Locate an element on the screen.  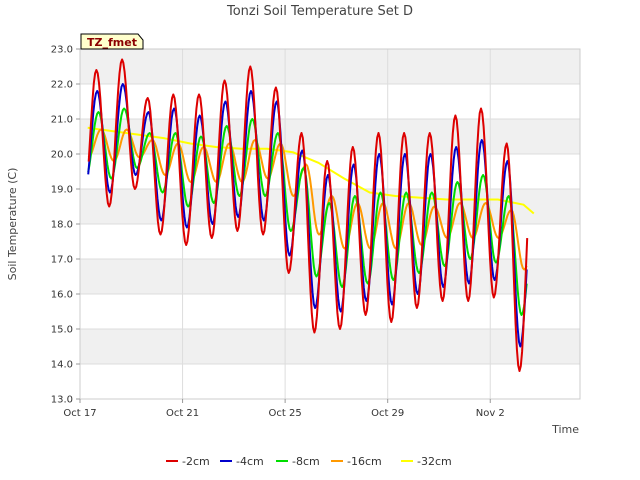
x-tick-label: Oct 21 is located at coordinates (182, 413).